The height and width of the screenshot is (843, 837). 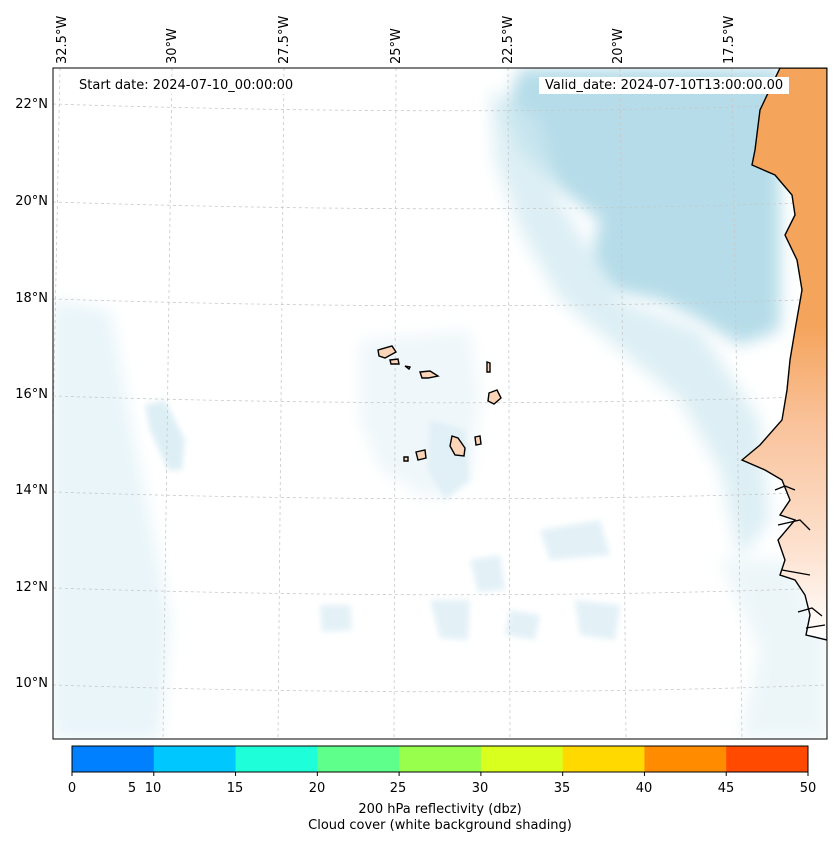 I want to click on colorbar-tick: 10, so click(x=153, y=788).